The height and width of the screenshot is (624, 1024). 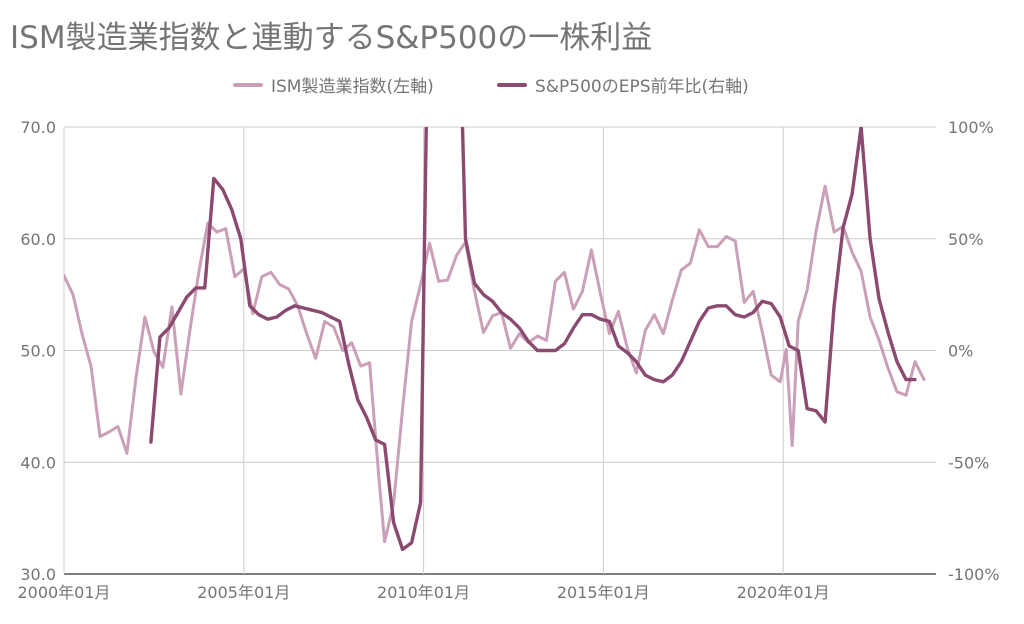 I want to click on y-right-tick-label: 0%, so click(x=960, y=351).